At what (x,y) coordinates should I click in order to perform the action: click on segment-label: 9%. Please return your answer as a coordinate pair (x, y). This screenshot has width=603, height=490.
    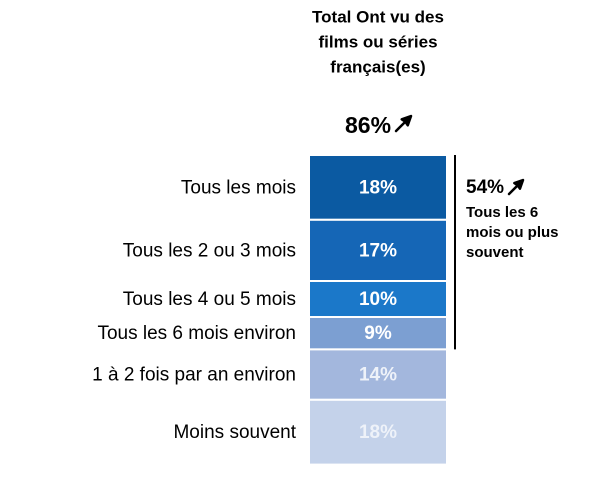
    Looking at the image, I should click on (378, 333).